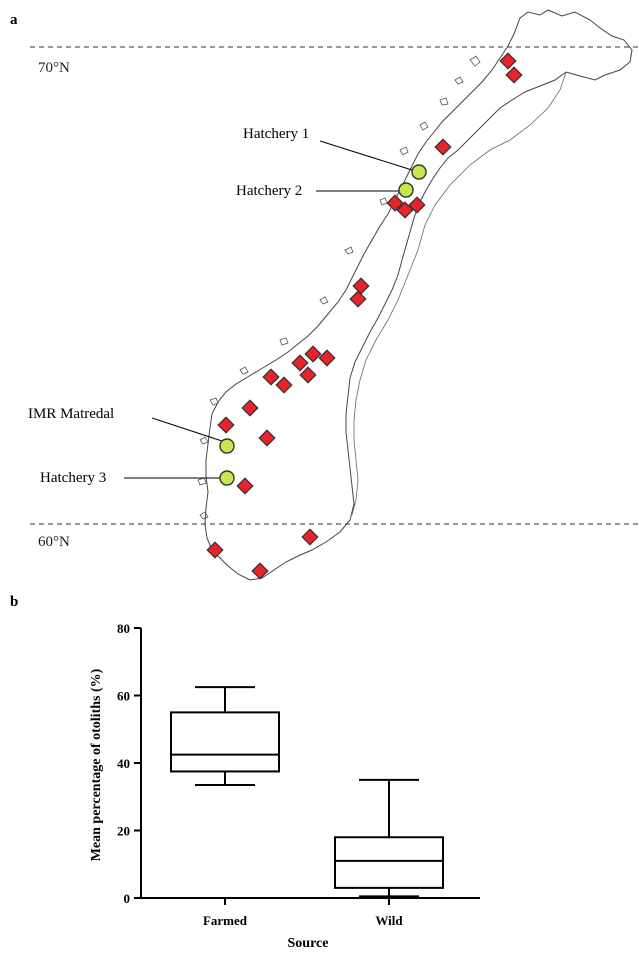  Describe the element at coordinates (127, 898) in the screenshot. I see `y-tick-label: 0` at that location.